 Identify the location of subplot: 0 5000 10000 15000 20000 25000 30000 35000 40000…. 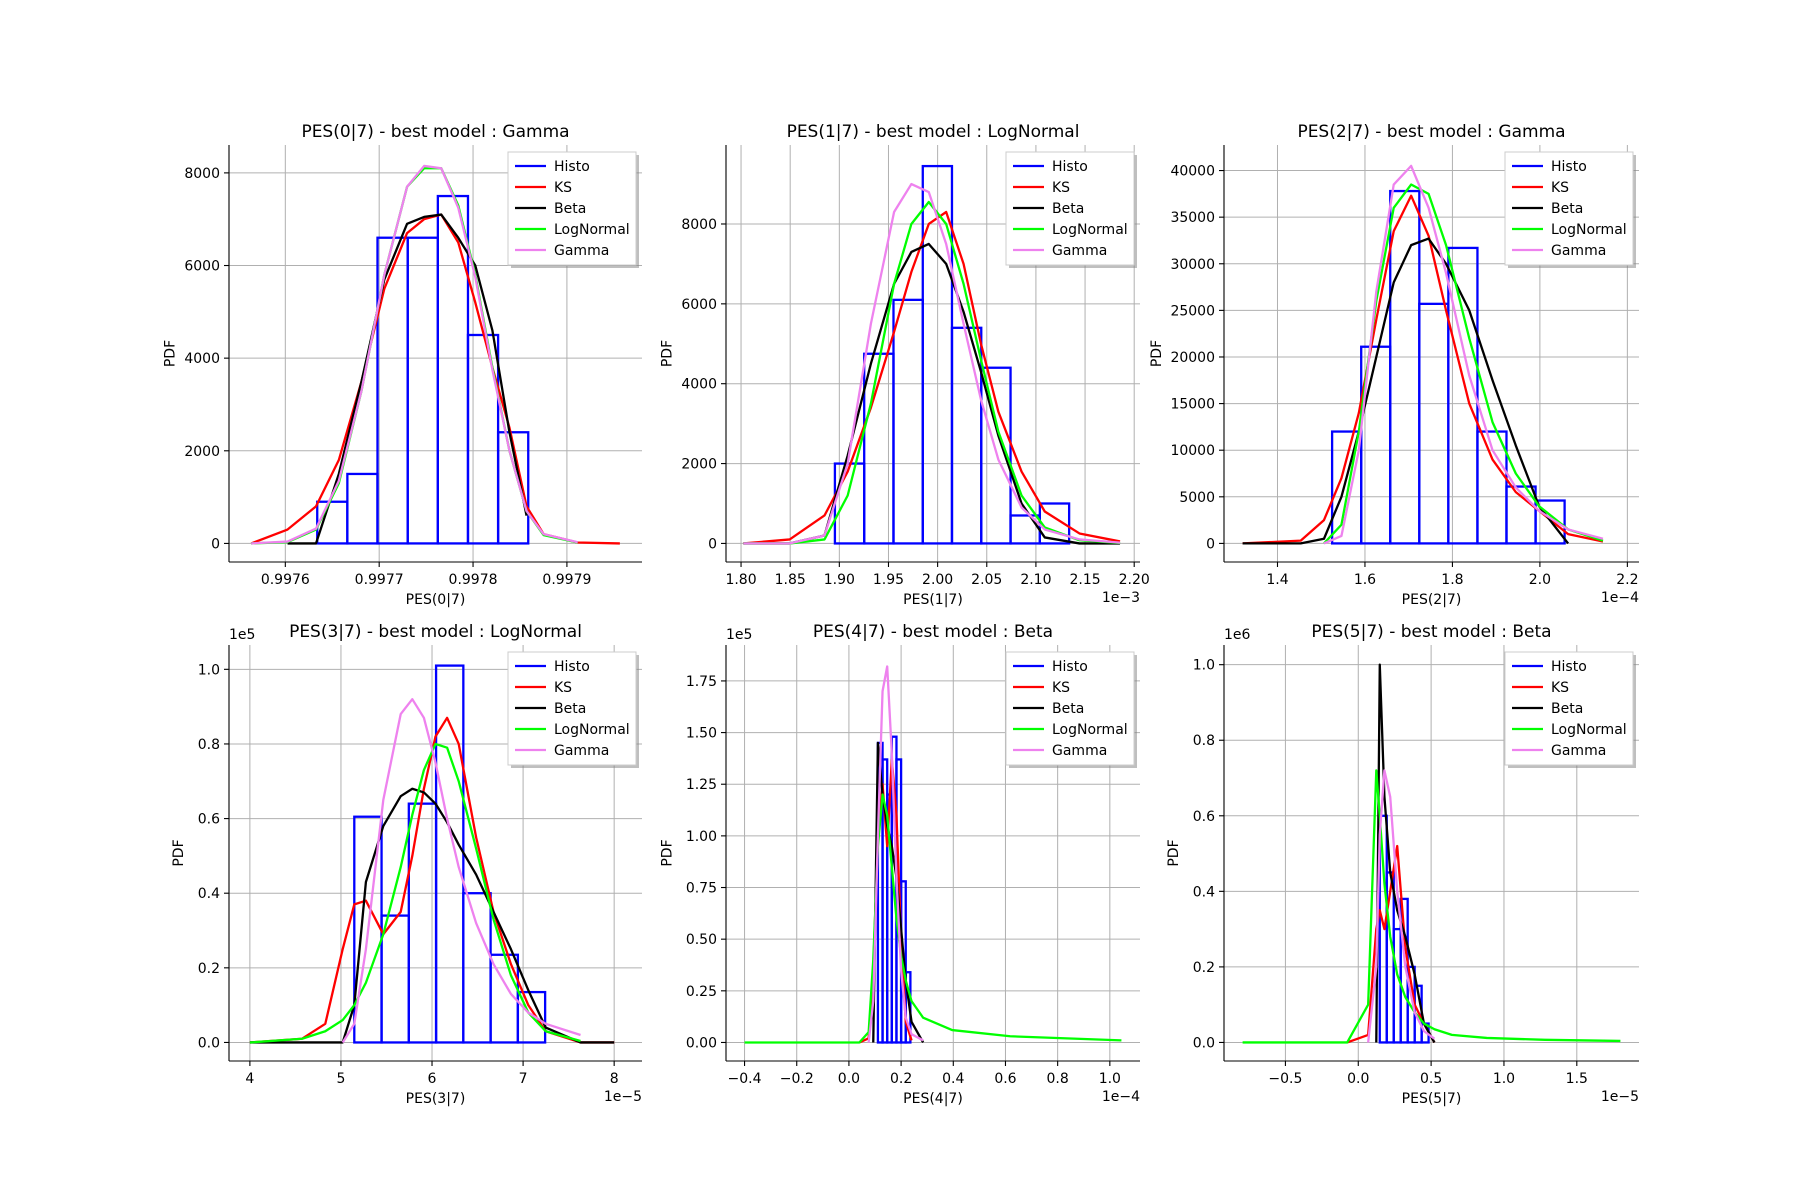
(1394, 365).